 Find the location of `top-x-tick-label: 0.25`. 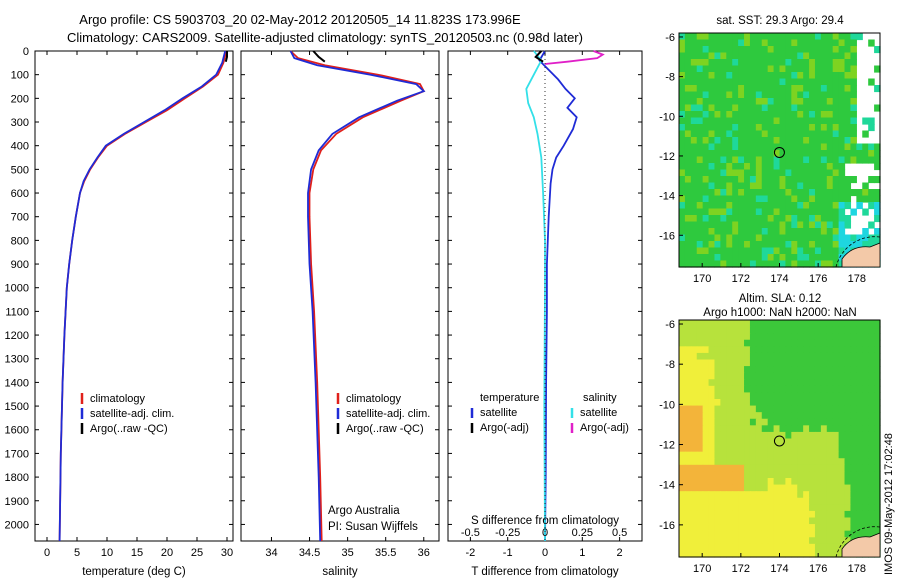

top-x-tick-label: 0.25 is located at coordinates (582, 533).